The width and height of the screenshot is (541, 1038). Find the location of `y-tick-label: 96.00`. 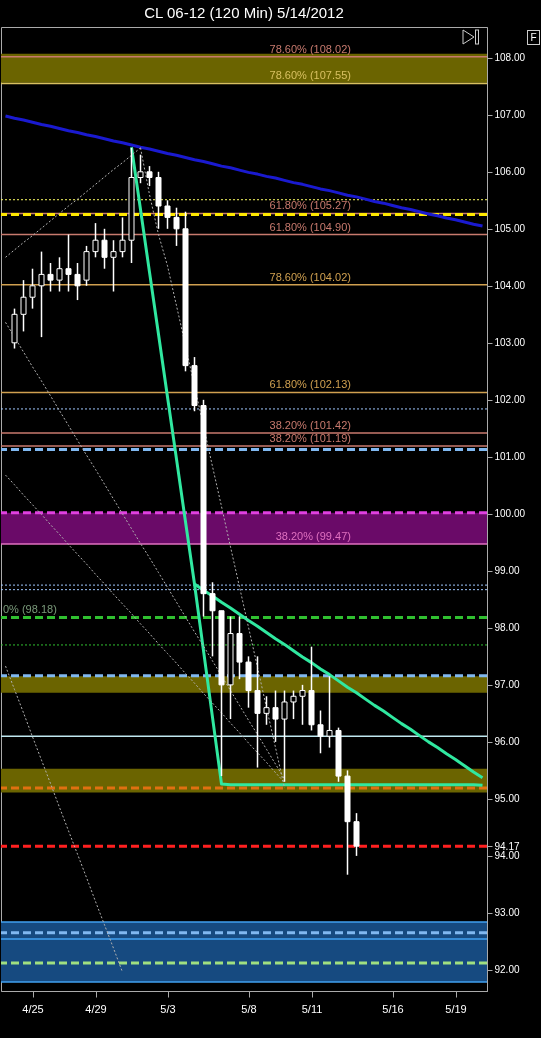

y-tick-label: 96.00 is located at coordinates (507, 742).